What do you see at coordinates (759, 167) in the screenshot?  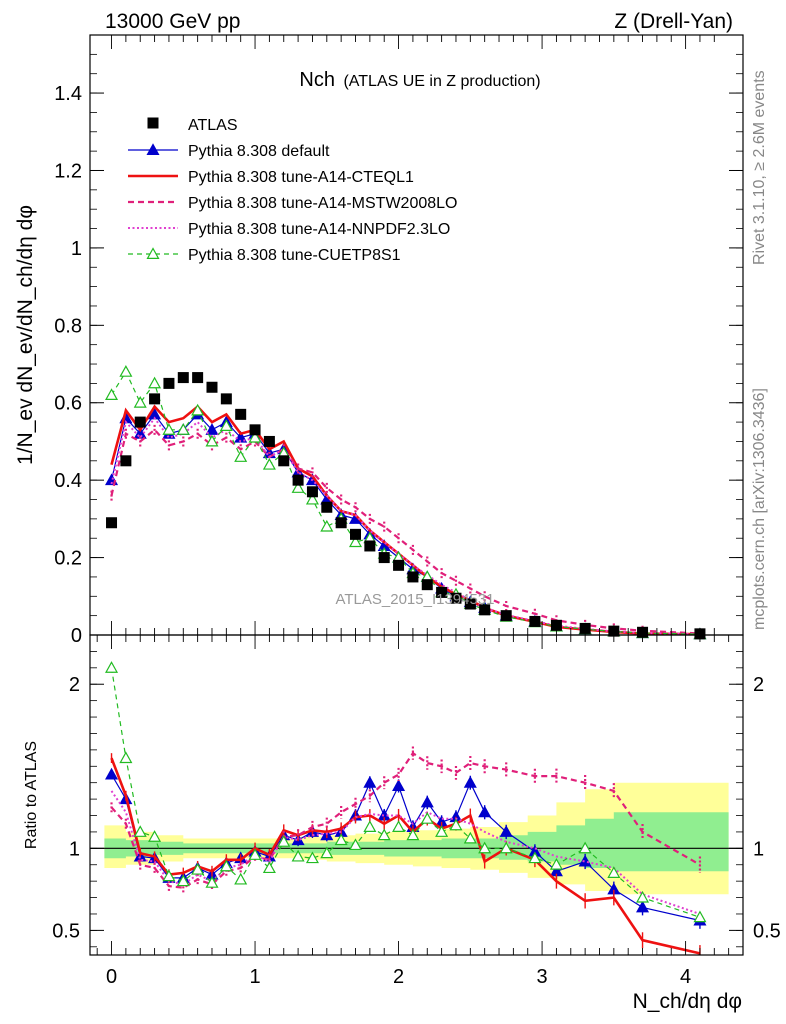 I see `rivet-label: Rivet 3.1.10, ≥ 2.6M events` at bounding box center [759, 167].